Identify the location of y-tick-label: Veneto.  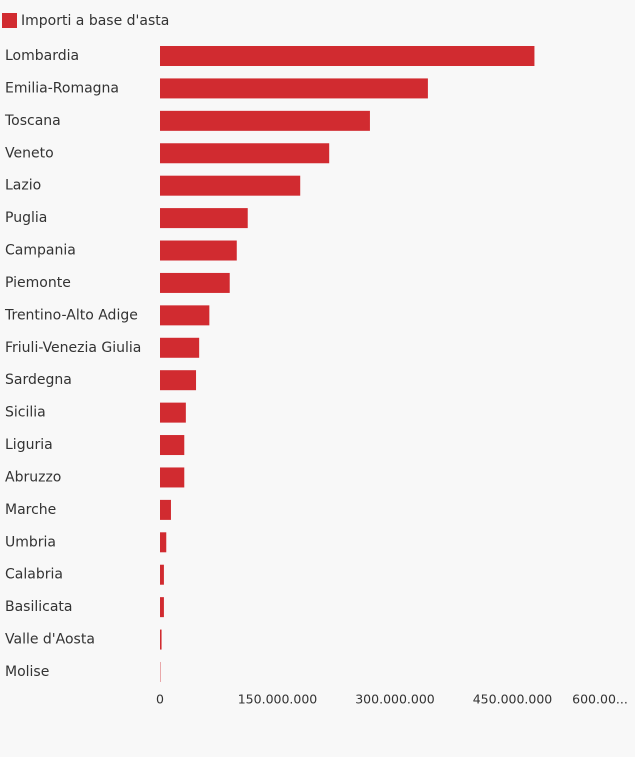
(29, 153).